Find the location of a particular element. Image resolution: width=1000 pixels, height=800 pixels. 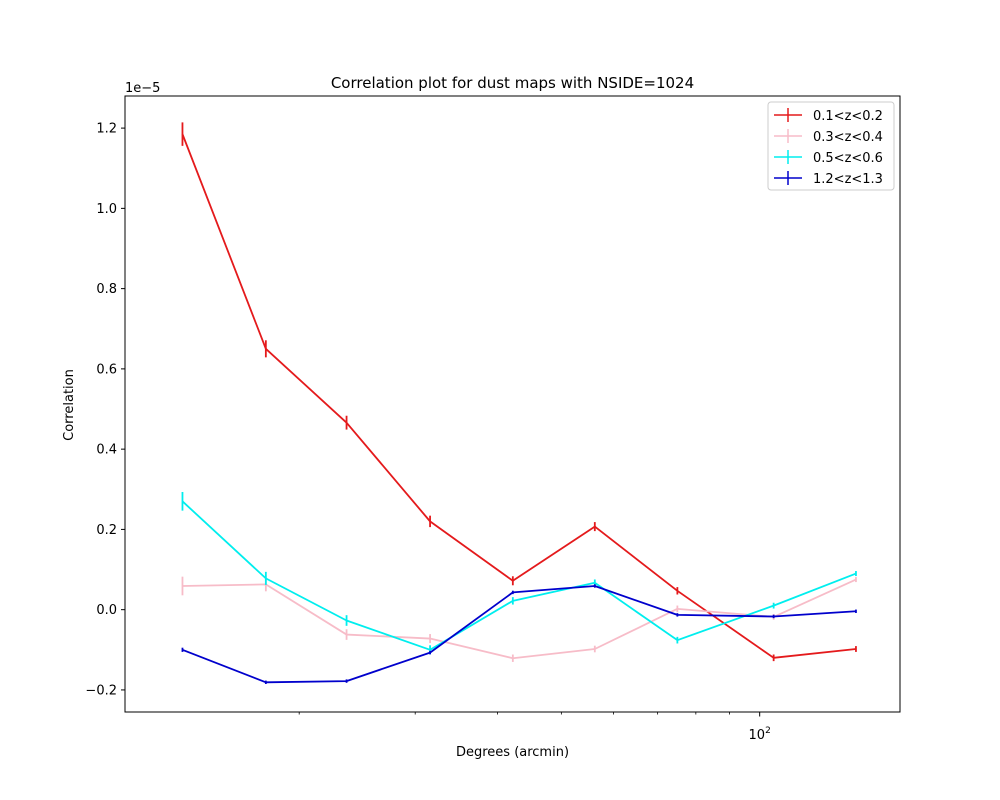

series-line is located at coordinates (519, 634).